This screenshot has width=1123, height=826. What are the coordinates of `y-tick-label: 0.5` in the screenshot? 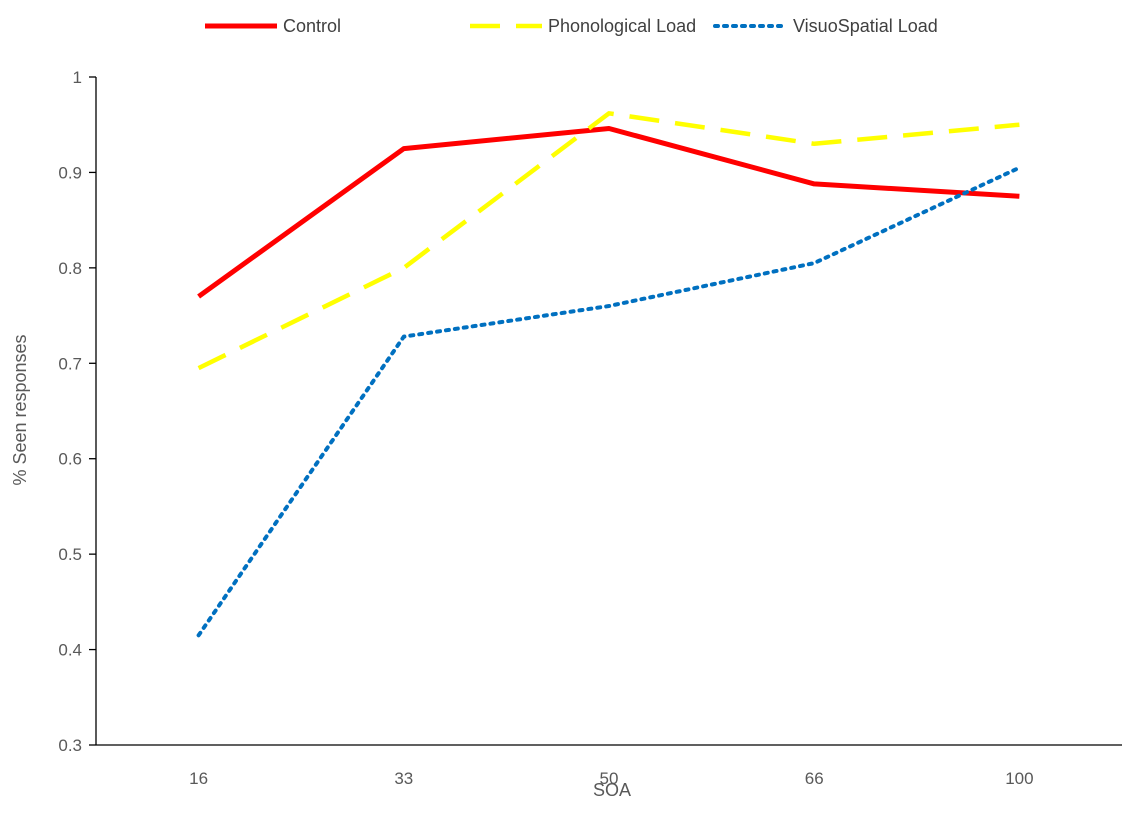 It's located at (70, 554).